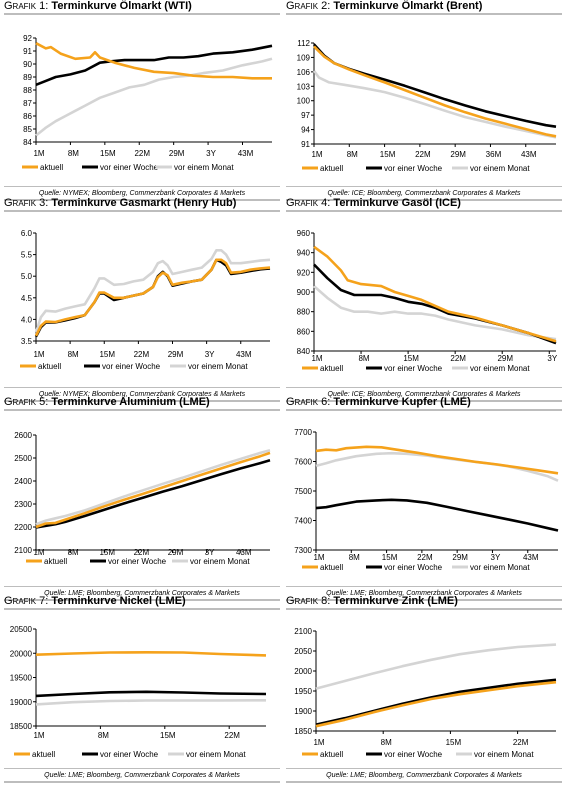 This screenshot has width=562, height=791. I want to click on y-tick-label: 18500, so click(21, 726).